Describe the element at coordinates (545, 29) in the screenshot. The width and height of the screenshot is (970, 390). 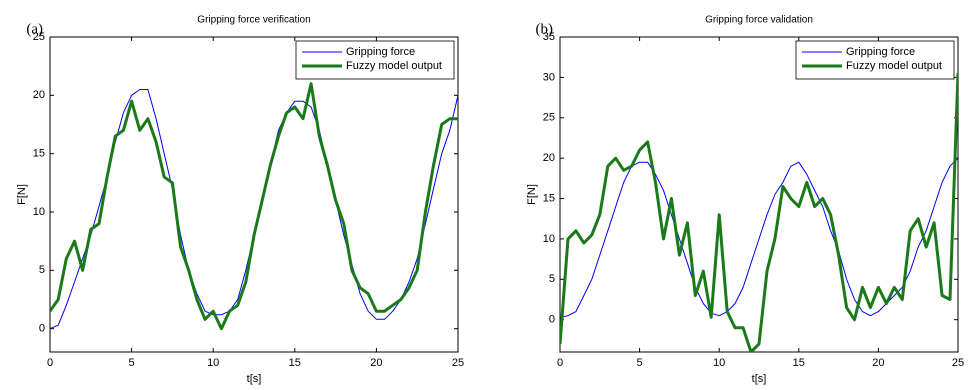
I see `panel-label: (b)` at that location.